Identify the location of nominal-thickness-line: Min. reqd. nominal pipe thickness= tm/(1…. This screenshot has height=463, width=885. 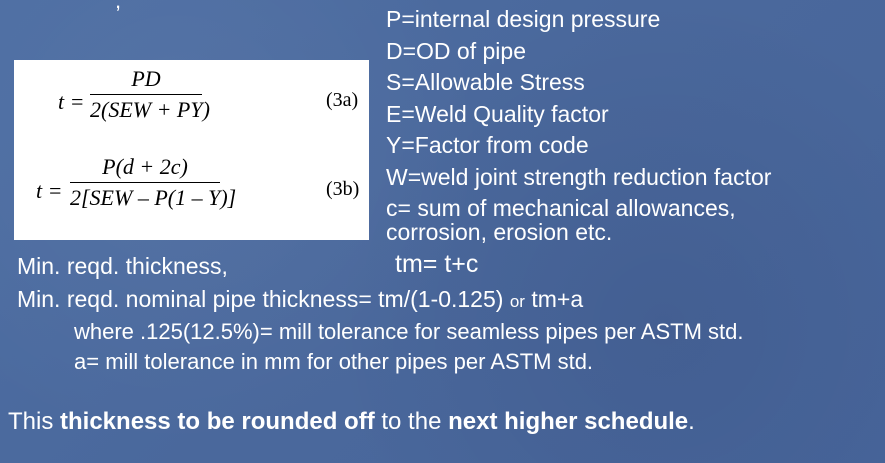
(300, 299).